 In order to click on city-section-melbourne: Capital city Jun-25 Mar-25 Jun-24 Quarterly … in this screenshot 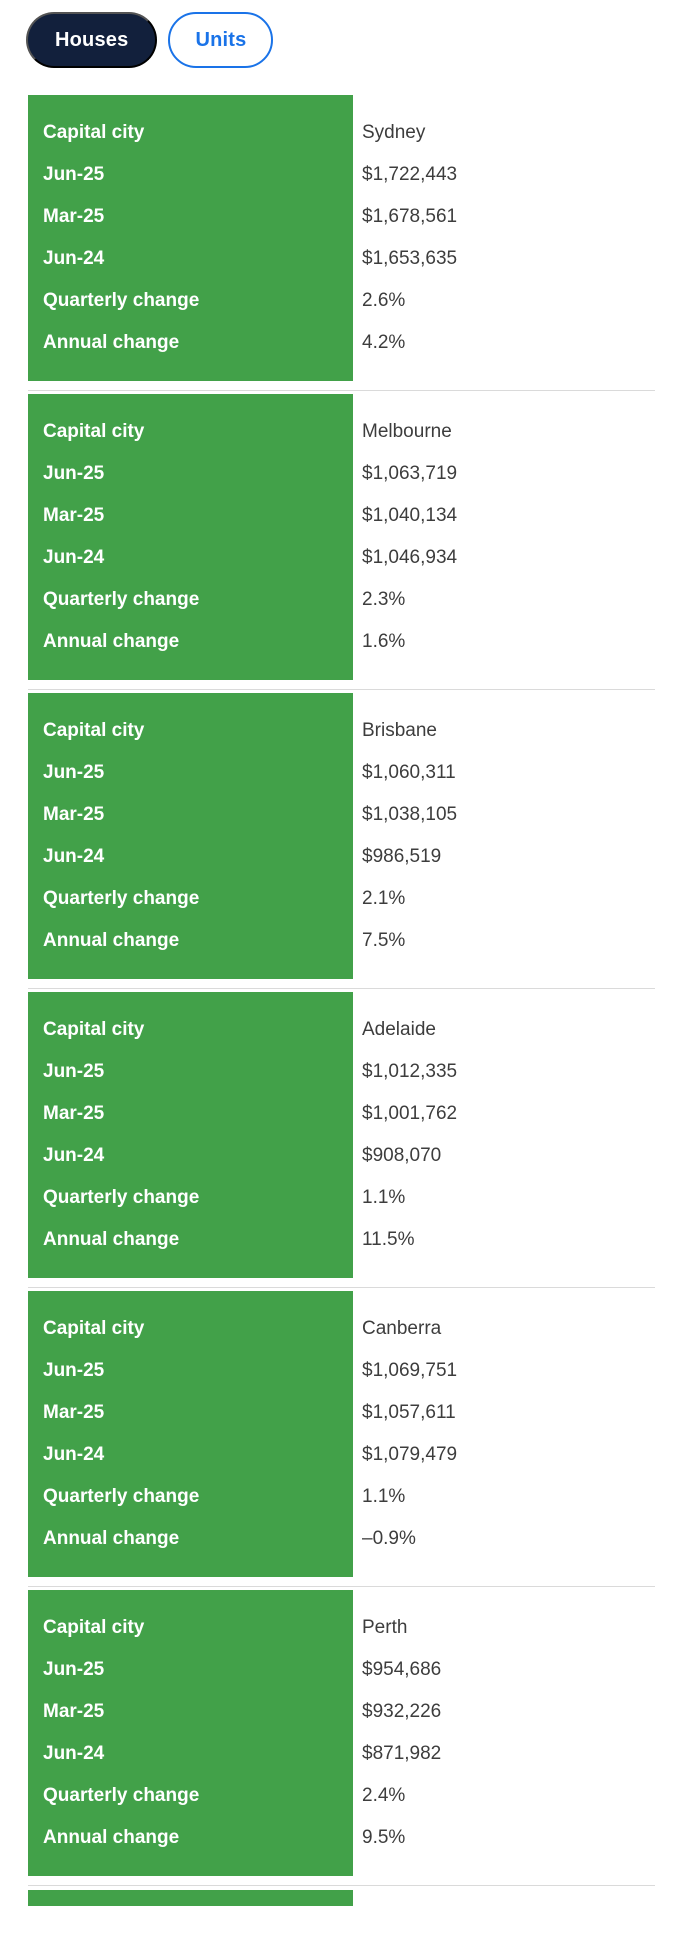, I will do `click(341, 540)`.